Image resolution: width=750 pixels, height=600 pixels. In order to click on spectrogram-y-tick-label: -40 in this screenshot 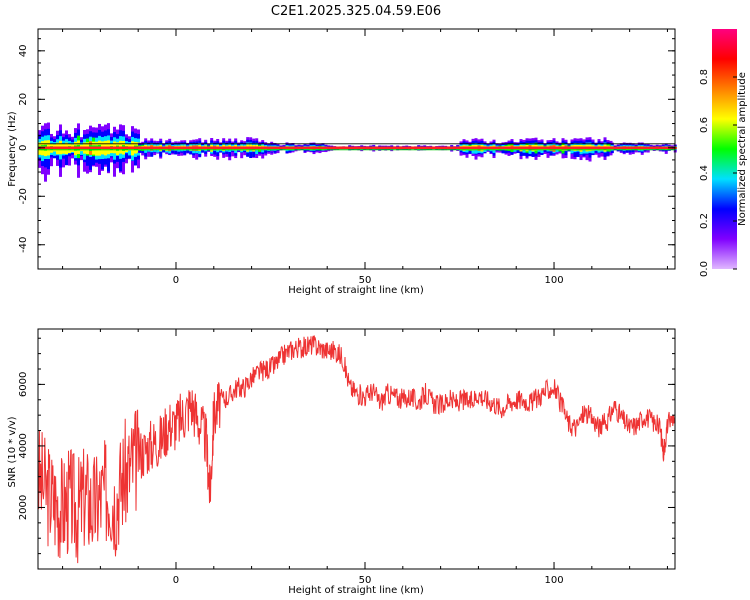, I will do `click(23, 245)`.